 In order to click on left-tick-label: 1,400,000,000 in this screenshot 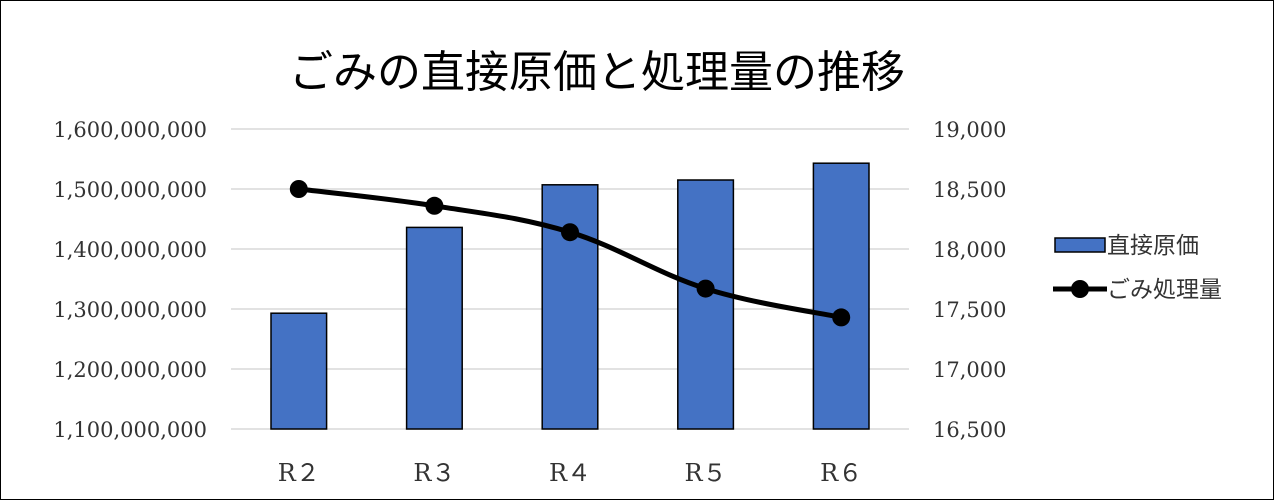, I will do `click(130, 250)`.